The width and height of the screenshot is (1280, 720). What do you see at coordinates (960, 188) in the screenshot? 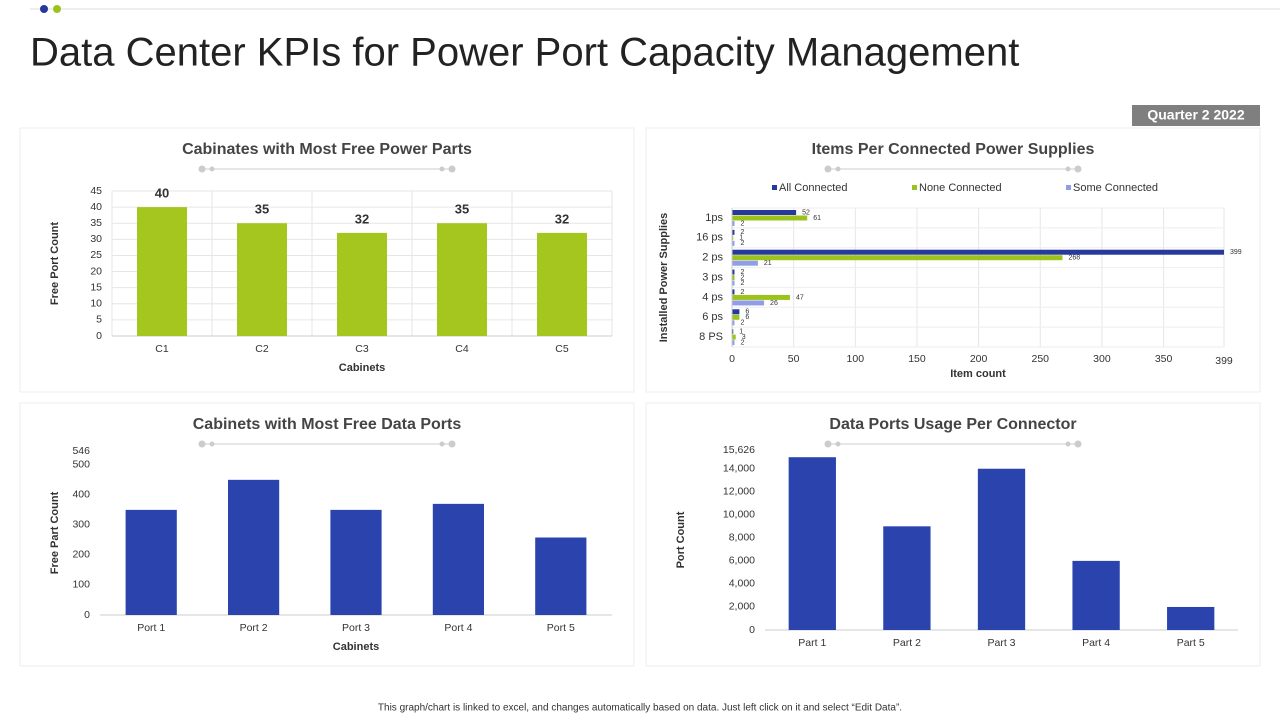
I see `legend-label: None Connected` at bounding box center [960, 188].